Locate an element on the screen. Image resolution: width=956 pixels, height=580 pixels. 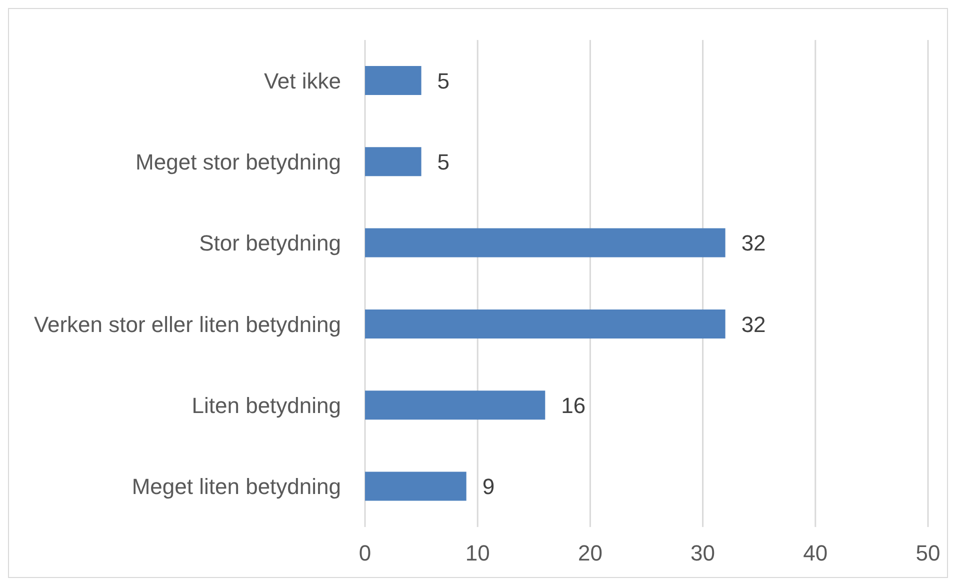
x-tick-label: 0 is located at coordinates (365, 553).